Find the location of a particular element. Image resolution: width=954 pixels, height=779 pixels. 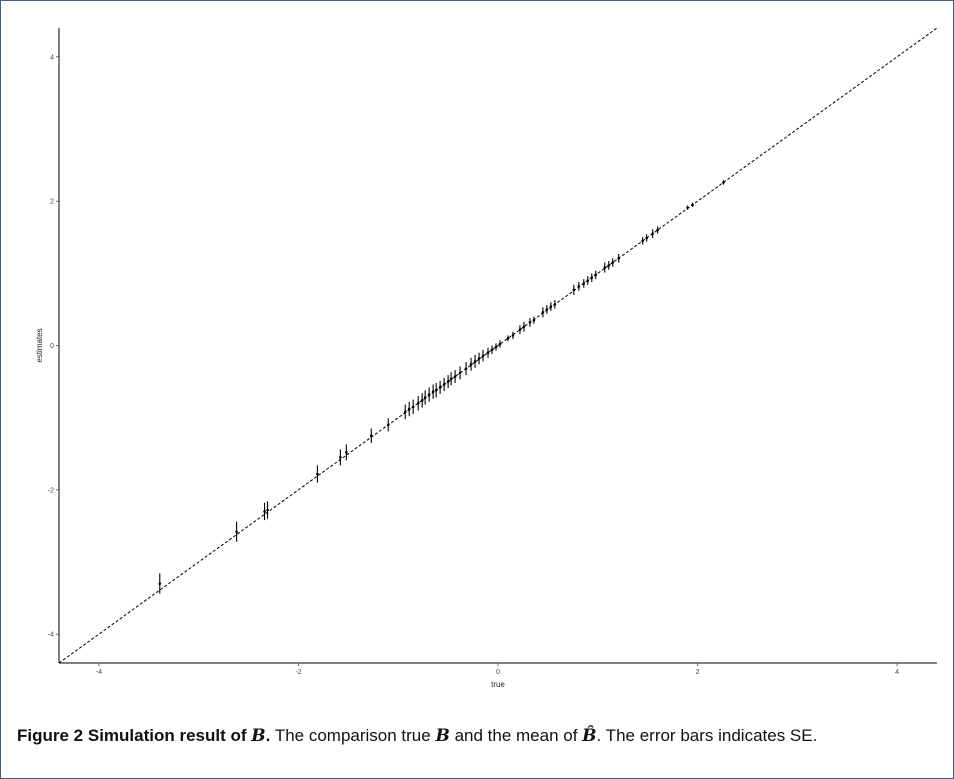

caption-body-2: and the mean of is located at coordinates (516, 735).